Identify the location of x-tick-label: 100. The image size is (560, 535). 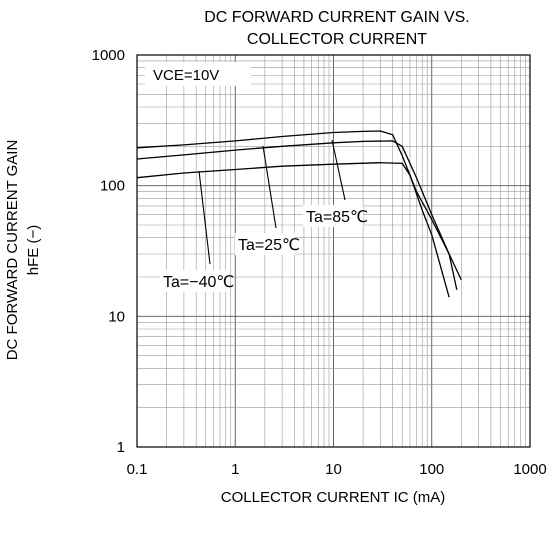
(431, 469).